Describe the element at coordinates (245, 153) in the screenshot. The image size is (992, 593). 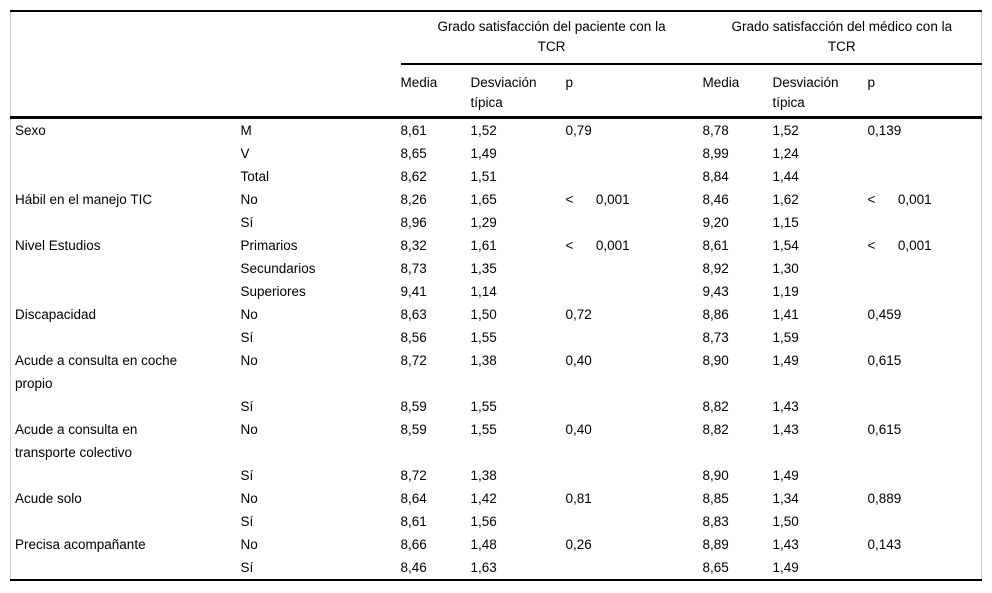
I see `row-category: V` at that location.